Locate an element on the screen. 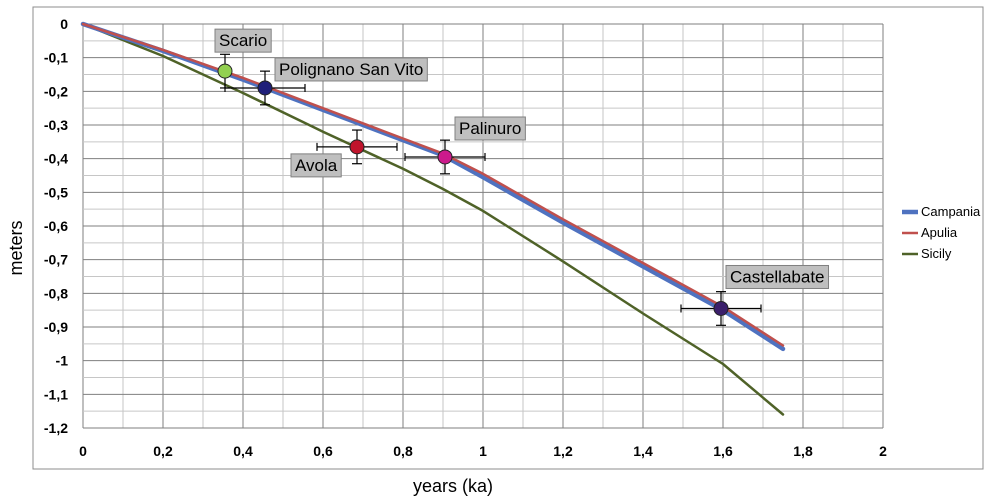 The width and height of the screenshot is (990, 499). x-axis-title: years (ka) is located at coordinates (453, 486).